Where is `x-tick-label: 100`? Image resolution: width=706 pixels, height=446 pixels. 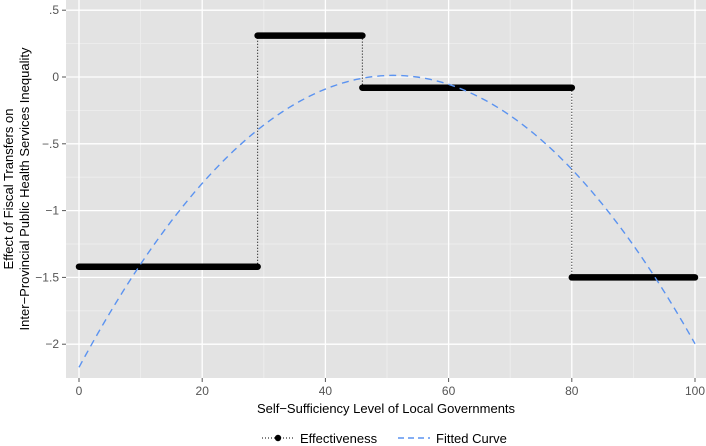 x-tick-label: 100 is located at coordinates (695, 391).